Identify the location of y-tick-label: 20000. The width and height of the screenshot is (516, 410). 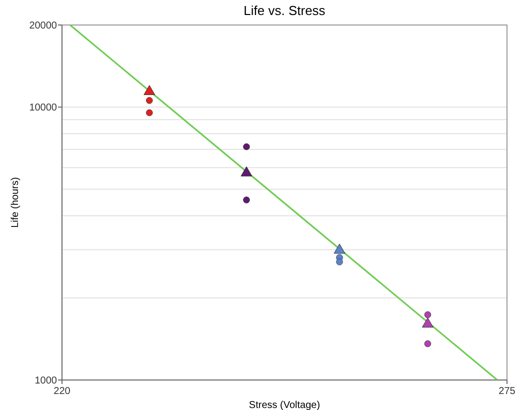
(43, 26).